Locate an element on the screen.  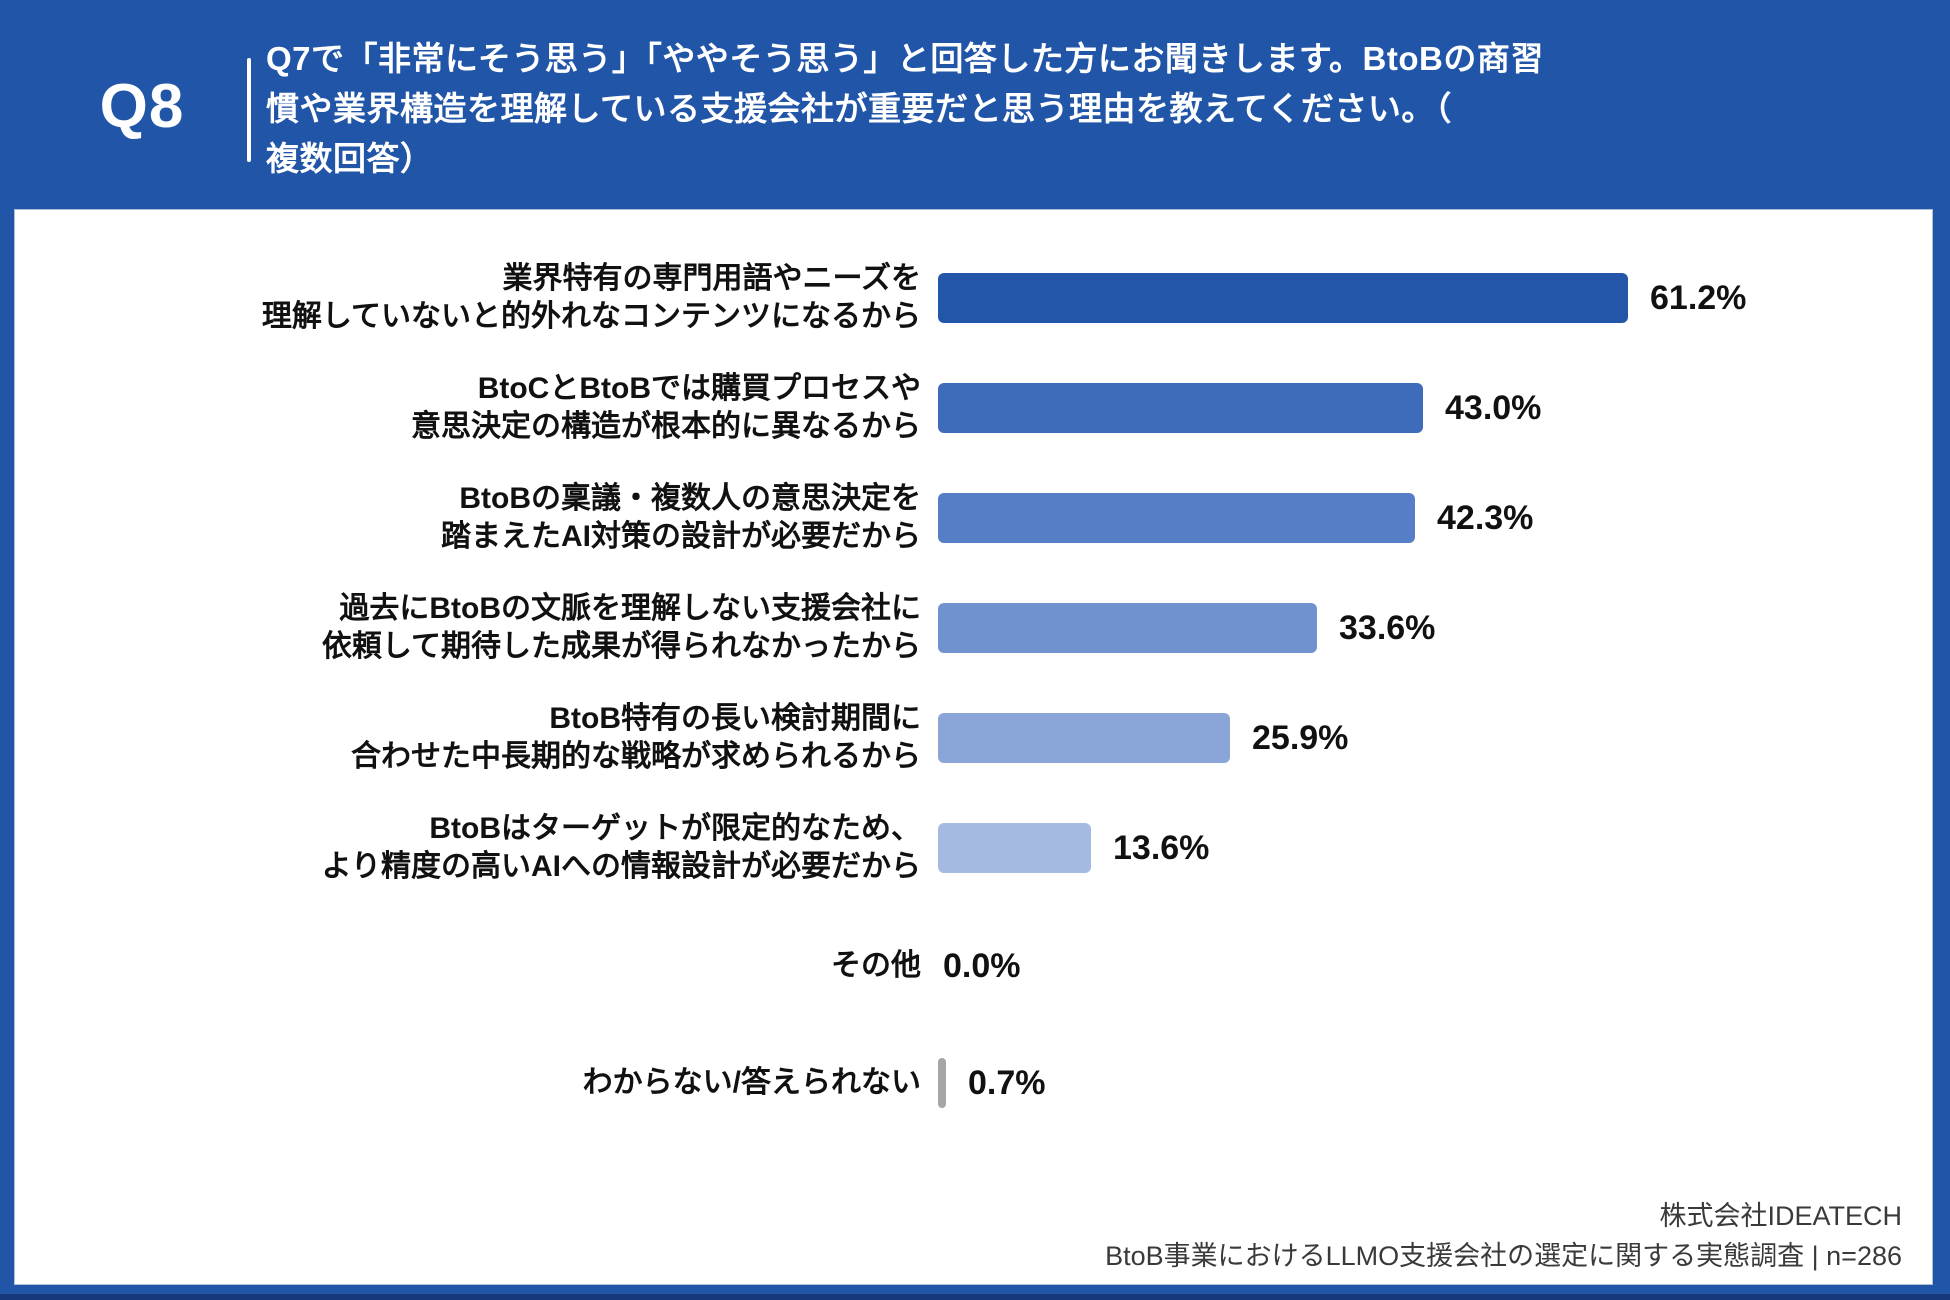
category-label: 業界特有の専門用語やニーズを 理解していないと的外れなコンテンツになるから is located at coordinates (591, 297).